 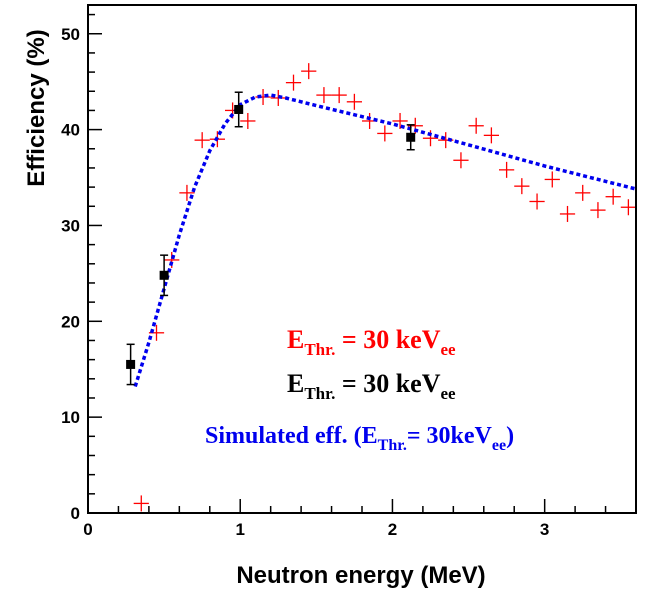 I want to click on legend-end: ), so click(x=510, y=436).